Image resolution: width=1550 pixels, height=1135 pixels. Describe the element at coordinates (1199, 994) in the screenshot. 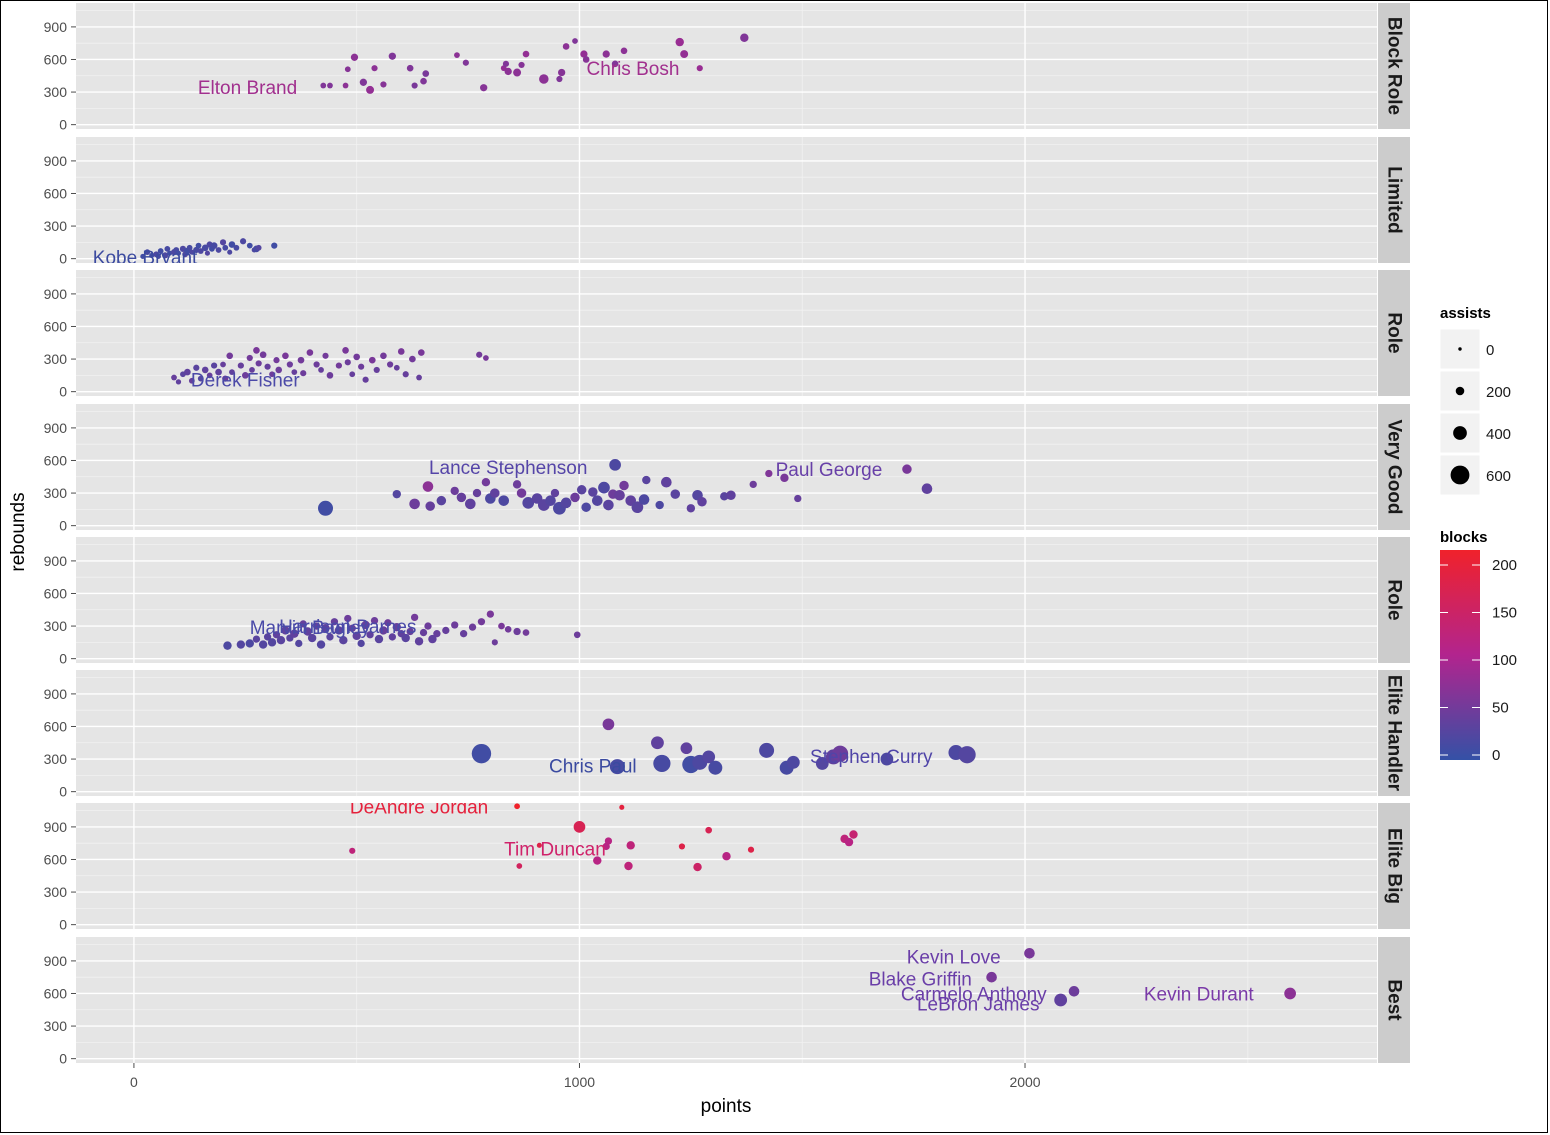

I see `point-label: Kevin Durant` at that location.